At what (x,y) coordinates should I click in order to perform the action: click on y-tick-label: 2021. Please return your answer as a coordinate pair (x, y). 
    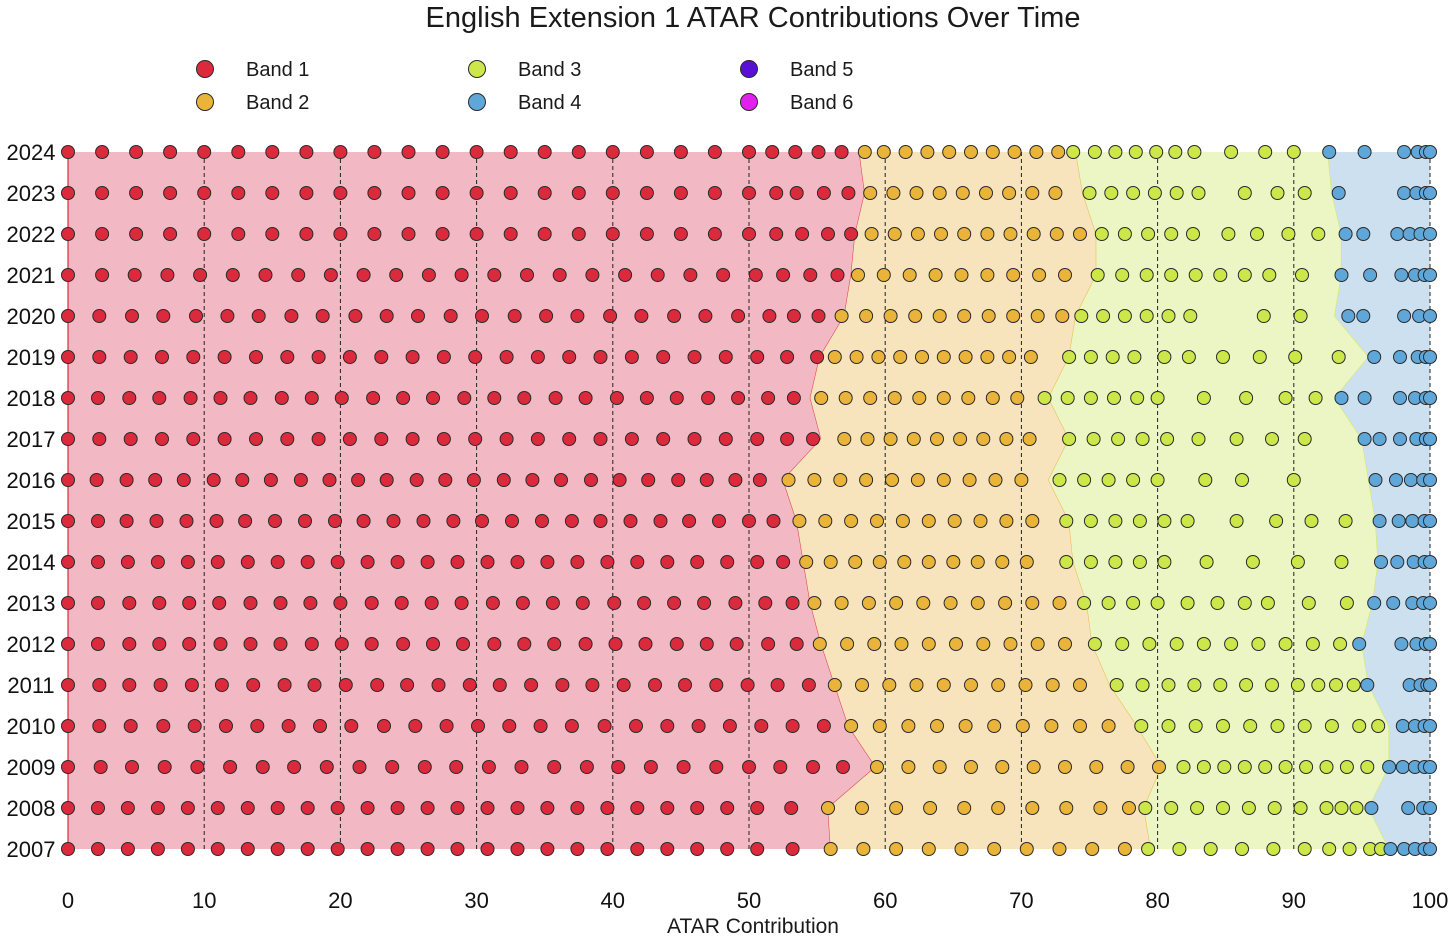
    Looking at the image, I should click on (31, 275).